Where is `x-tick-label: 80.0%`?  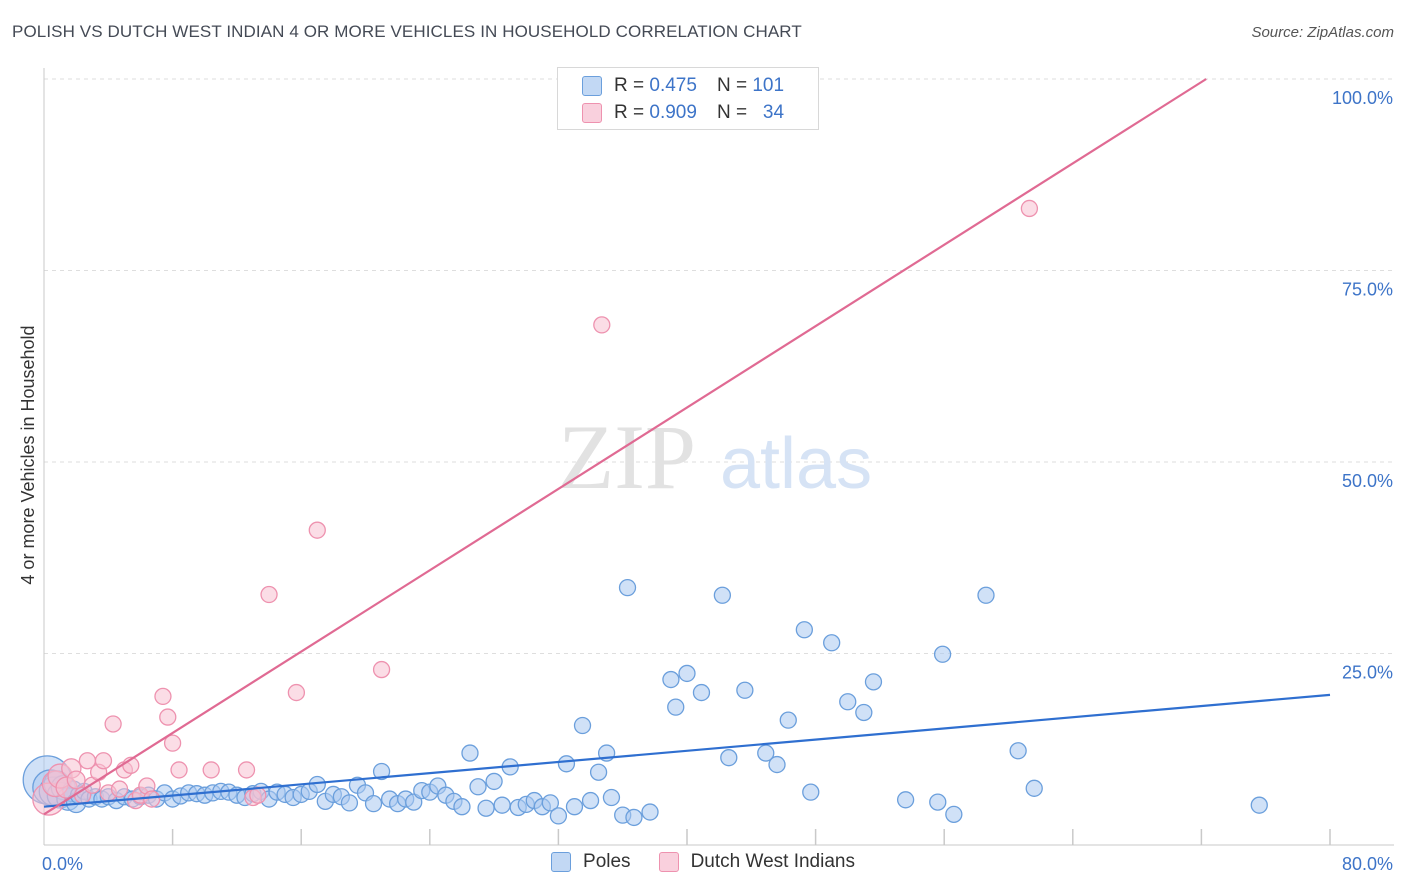
x-tick-label: 80.0% is located at coordinates (1367, 864).